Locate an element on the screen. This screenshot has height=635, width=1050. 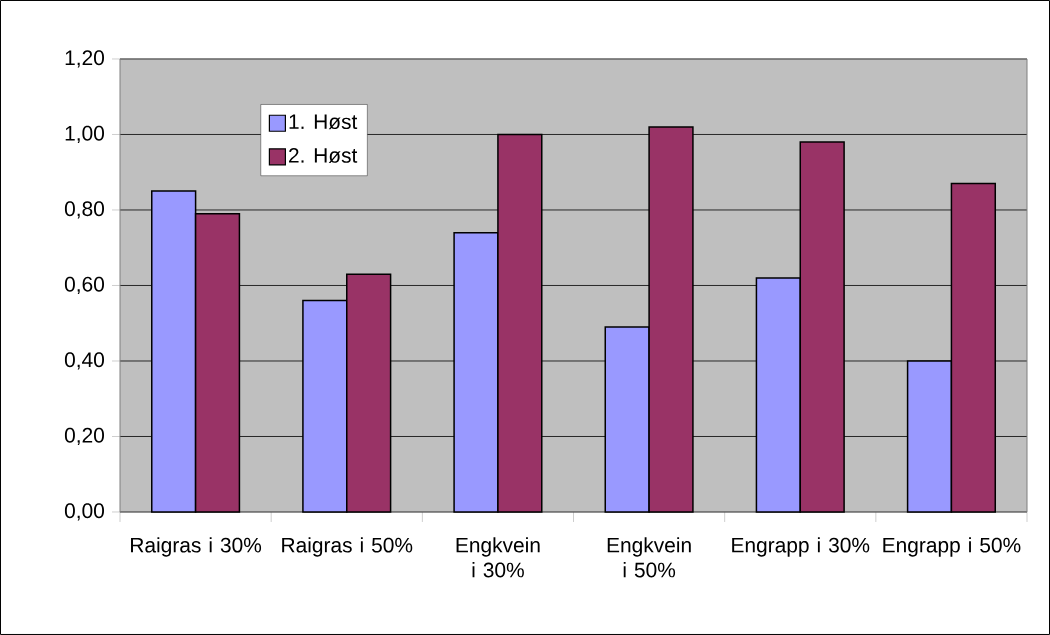
y-tick-label: 0,60 is located at coordinates (84, 285).